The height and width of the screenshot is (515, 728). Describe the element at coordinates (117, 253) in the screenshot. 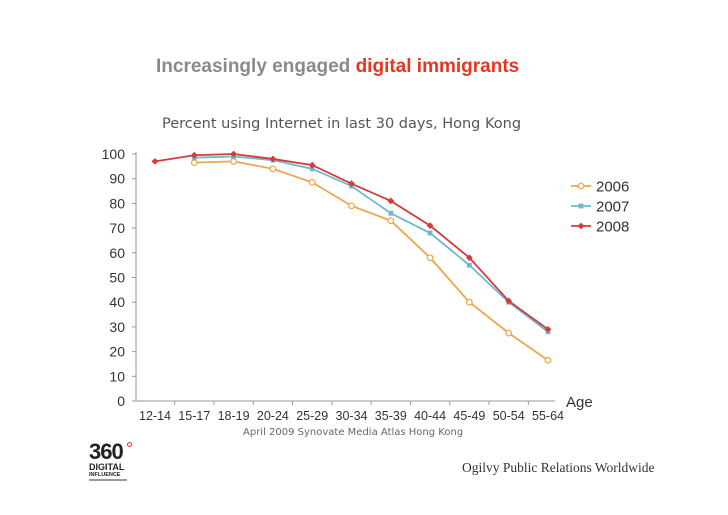

I see `y-tick-label: 60` at that location.